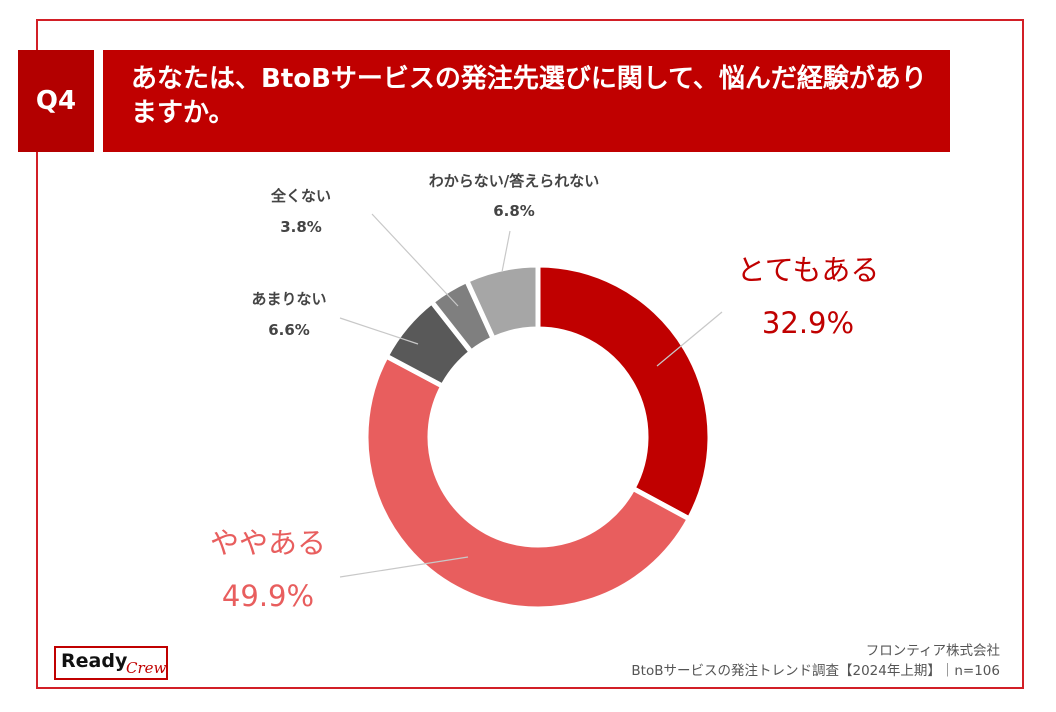 The image size is (1056, 712). Describe the element at coordinates (289, 330) in the screenshot. I see `label-value-amari-nai: 6.6%` at that location.